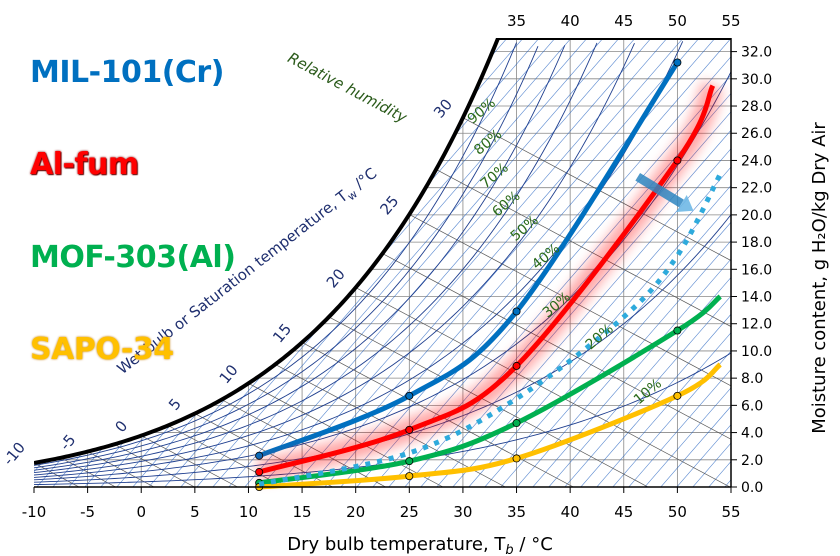 The width and height of the screenshot is (840, 556). What do you see at coordinates (752, 434) in the screenshot?
I see `y-tick-label: 4.0` at bounding box center [752, 434].